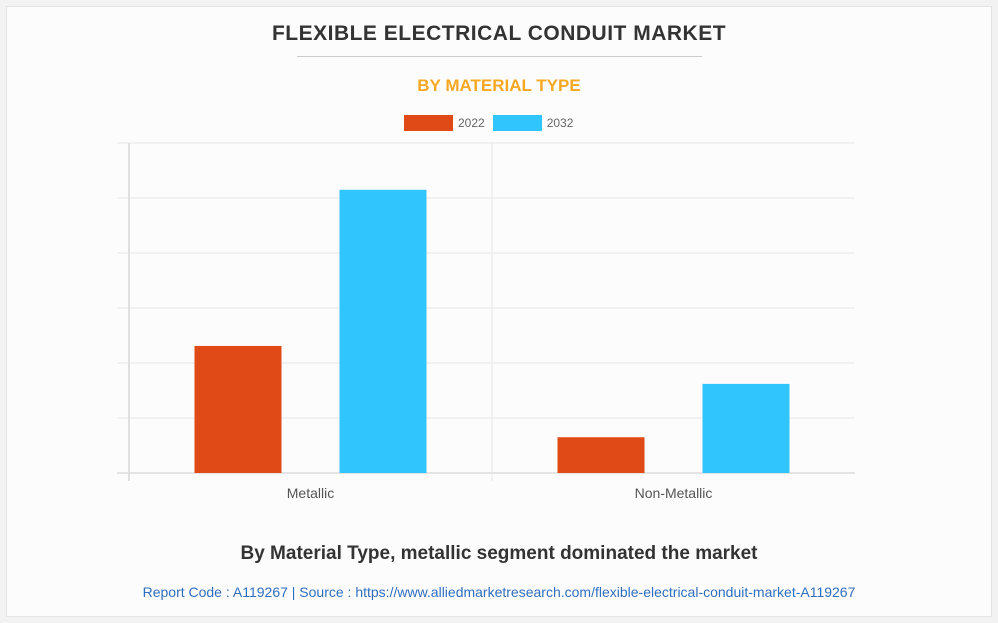 The image size is (998, 623). Describe the element at coordinates (499, 85) in the screenshot. I see `chart-subtitle: BY MATERIAL TYPE` at that location.